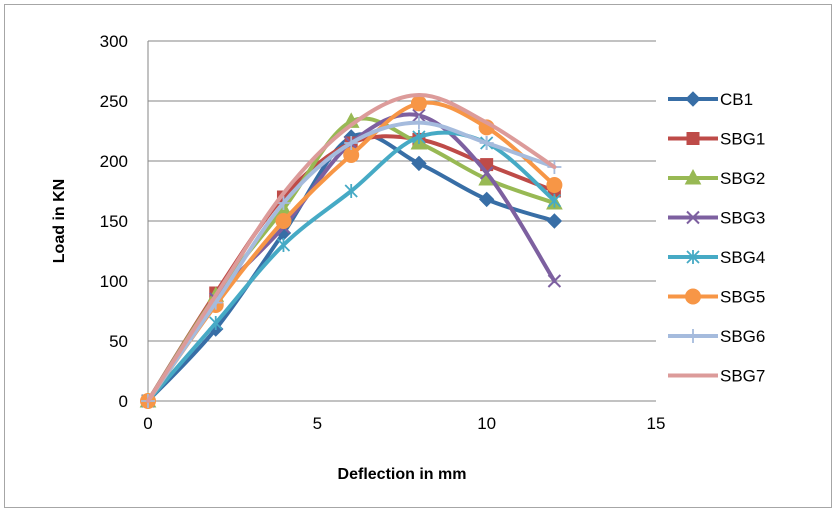 This screenshot has height=513, width=838. What do you see at coordinates (736, 99) in the screenshot?
I see `legend-label: CB1` at bounding box center [736, 99].